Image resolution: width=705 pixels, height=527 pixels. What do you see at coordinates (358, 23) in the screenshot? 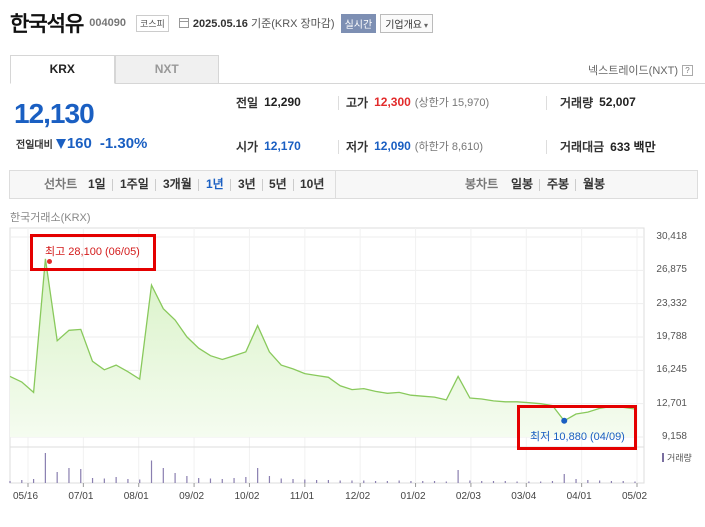
I see `realtime-button: 실시간` at bounding box center [358, 23].